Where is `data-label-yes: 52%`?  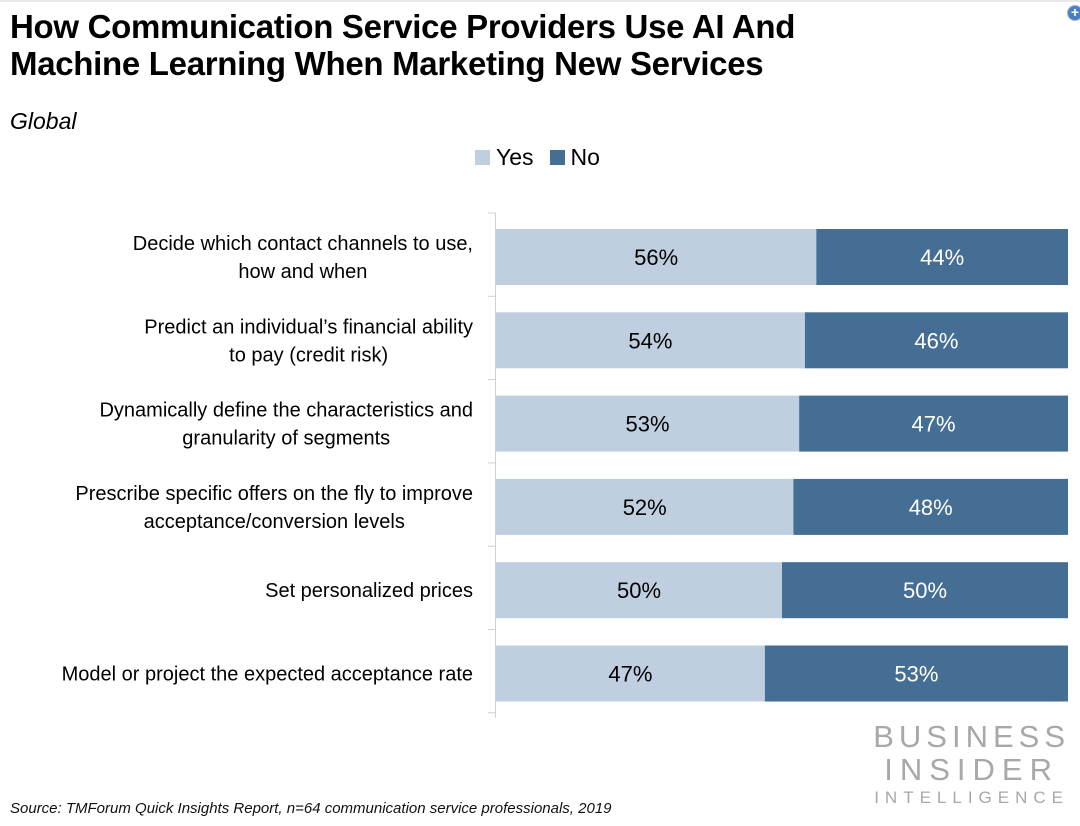 data-label-yes: 52% is located at coordinates (645, 507).